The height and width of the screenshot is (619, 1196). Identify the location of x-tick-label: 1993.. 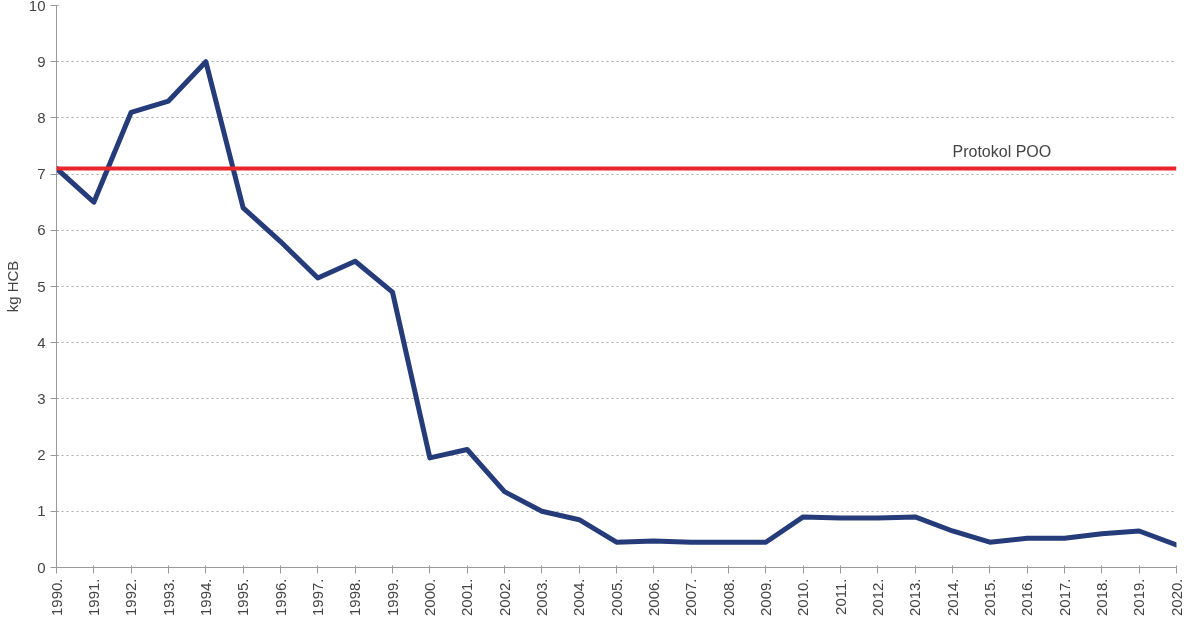
(168, 597).